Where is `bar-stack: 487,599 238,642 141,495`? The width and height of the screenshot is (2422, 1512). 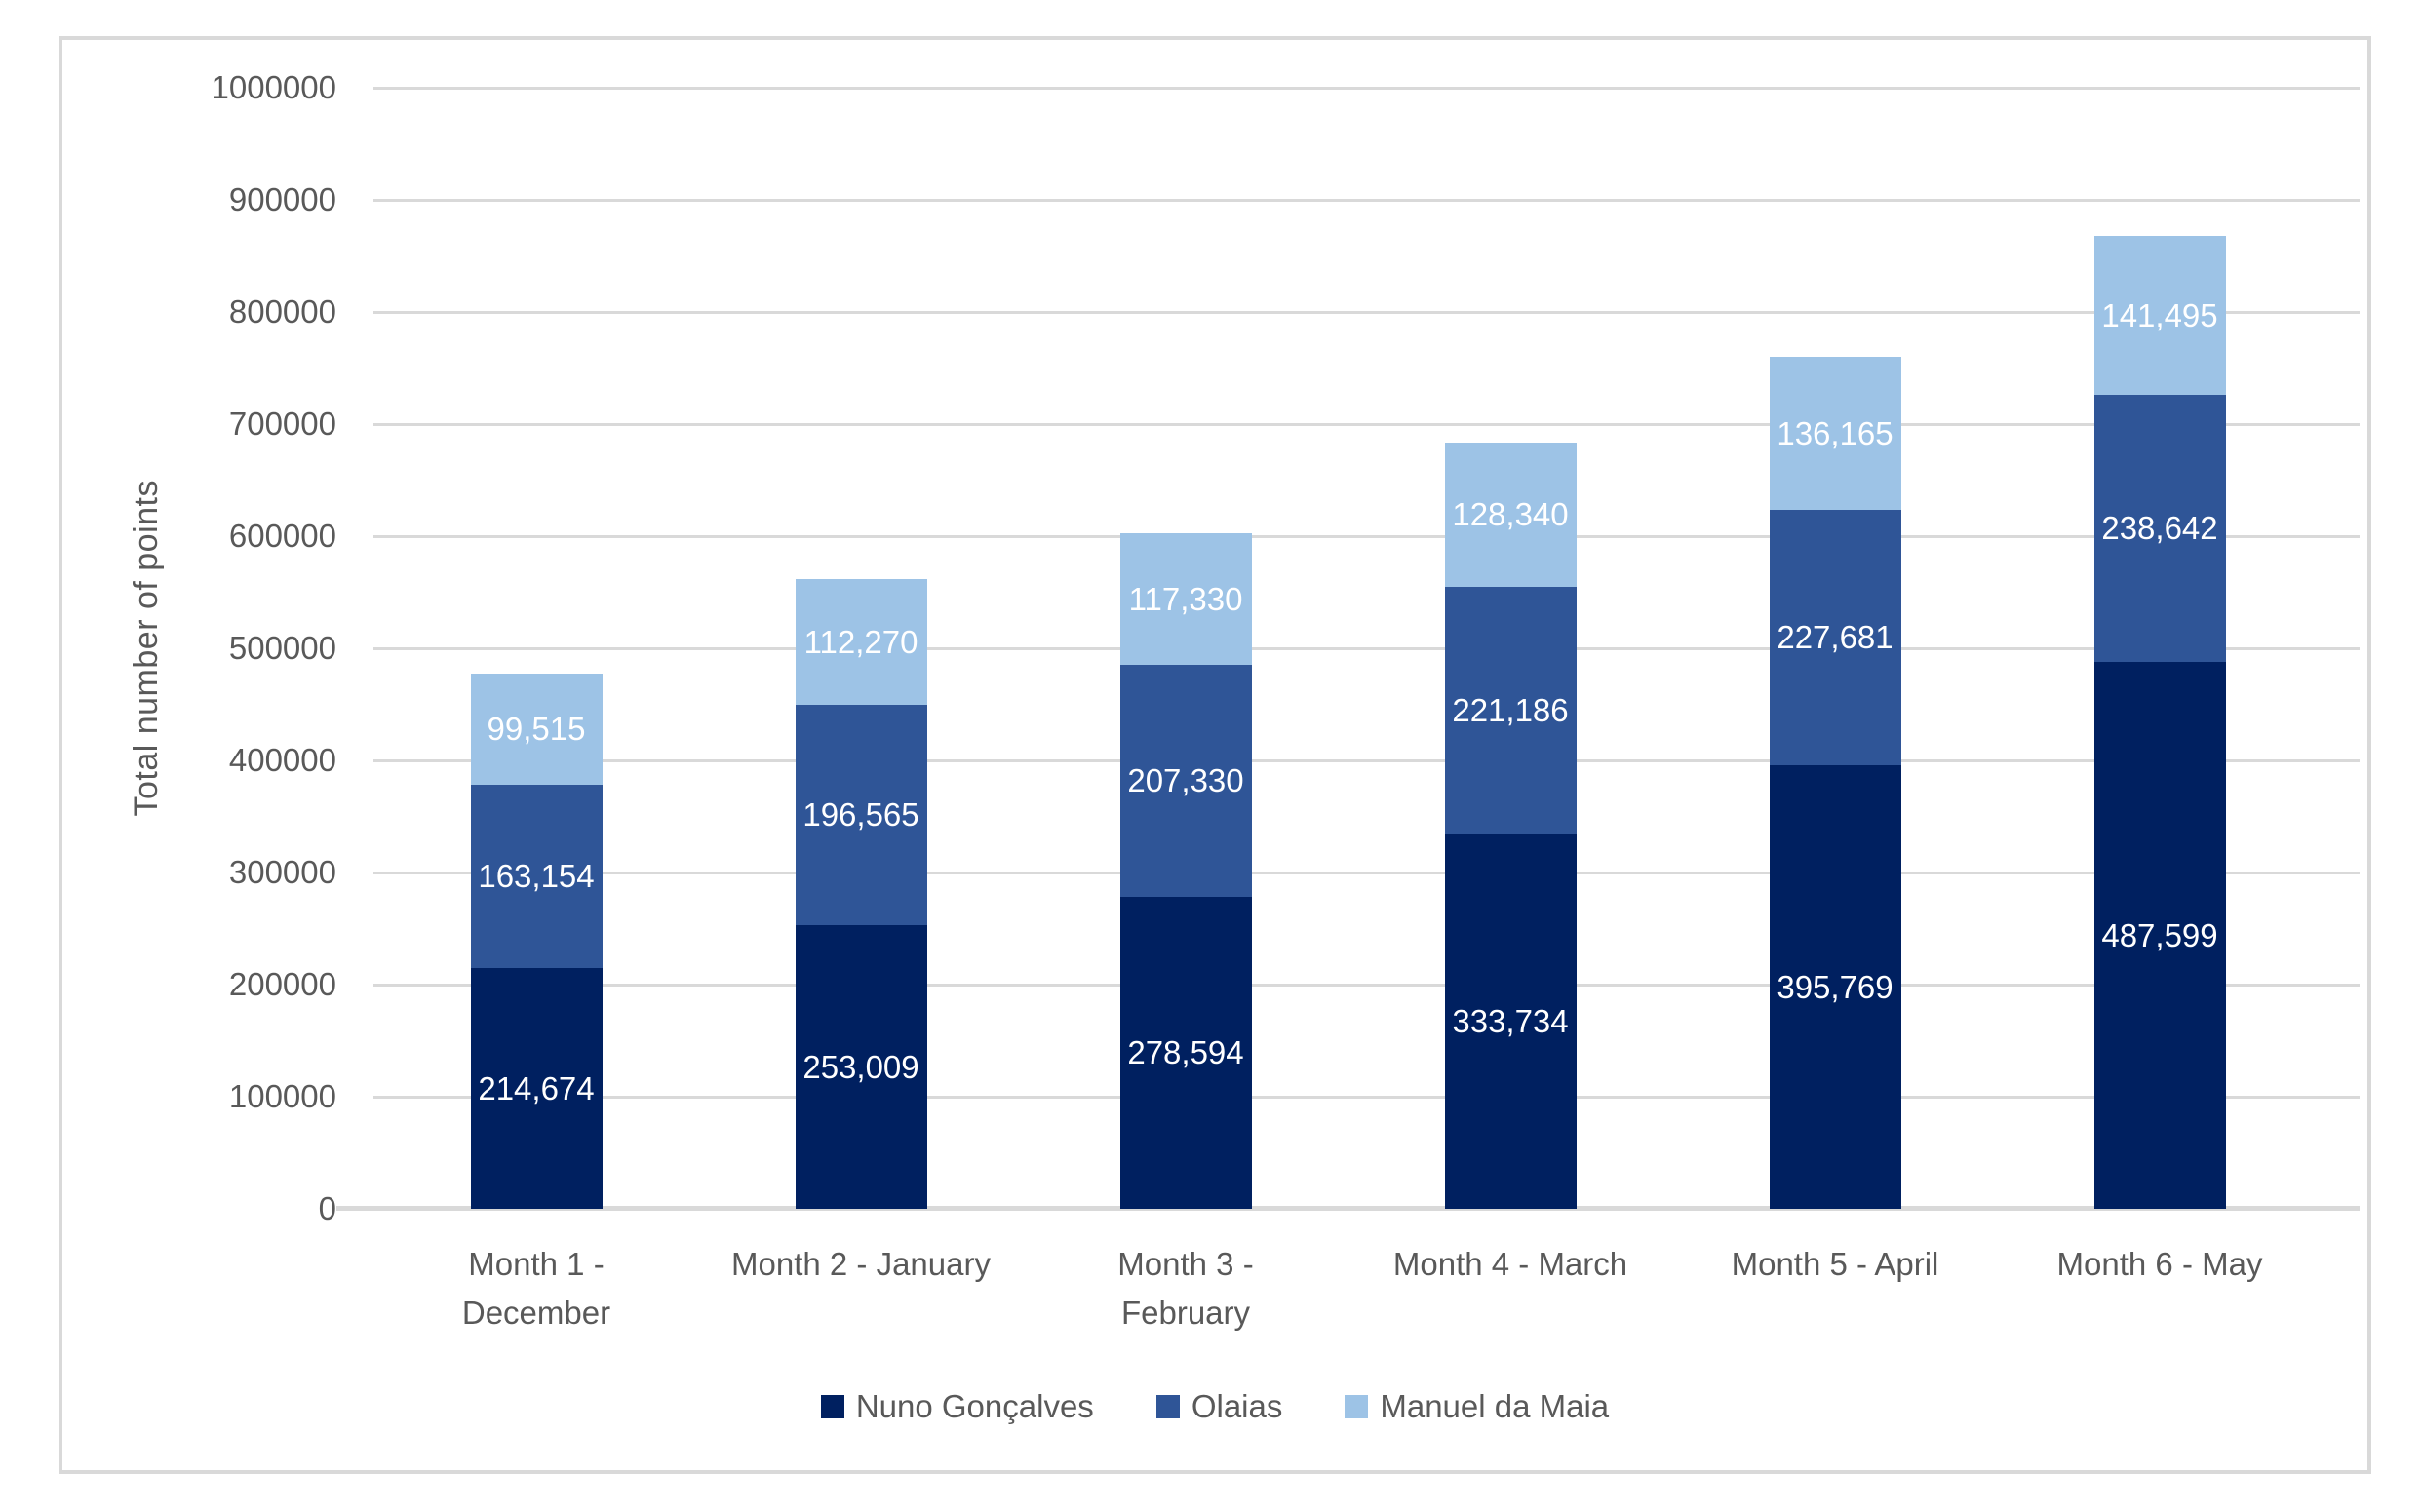
bar-stack: 487,599 238,642 141,495 is located at coordinates (2159, 722).